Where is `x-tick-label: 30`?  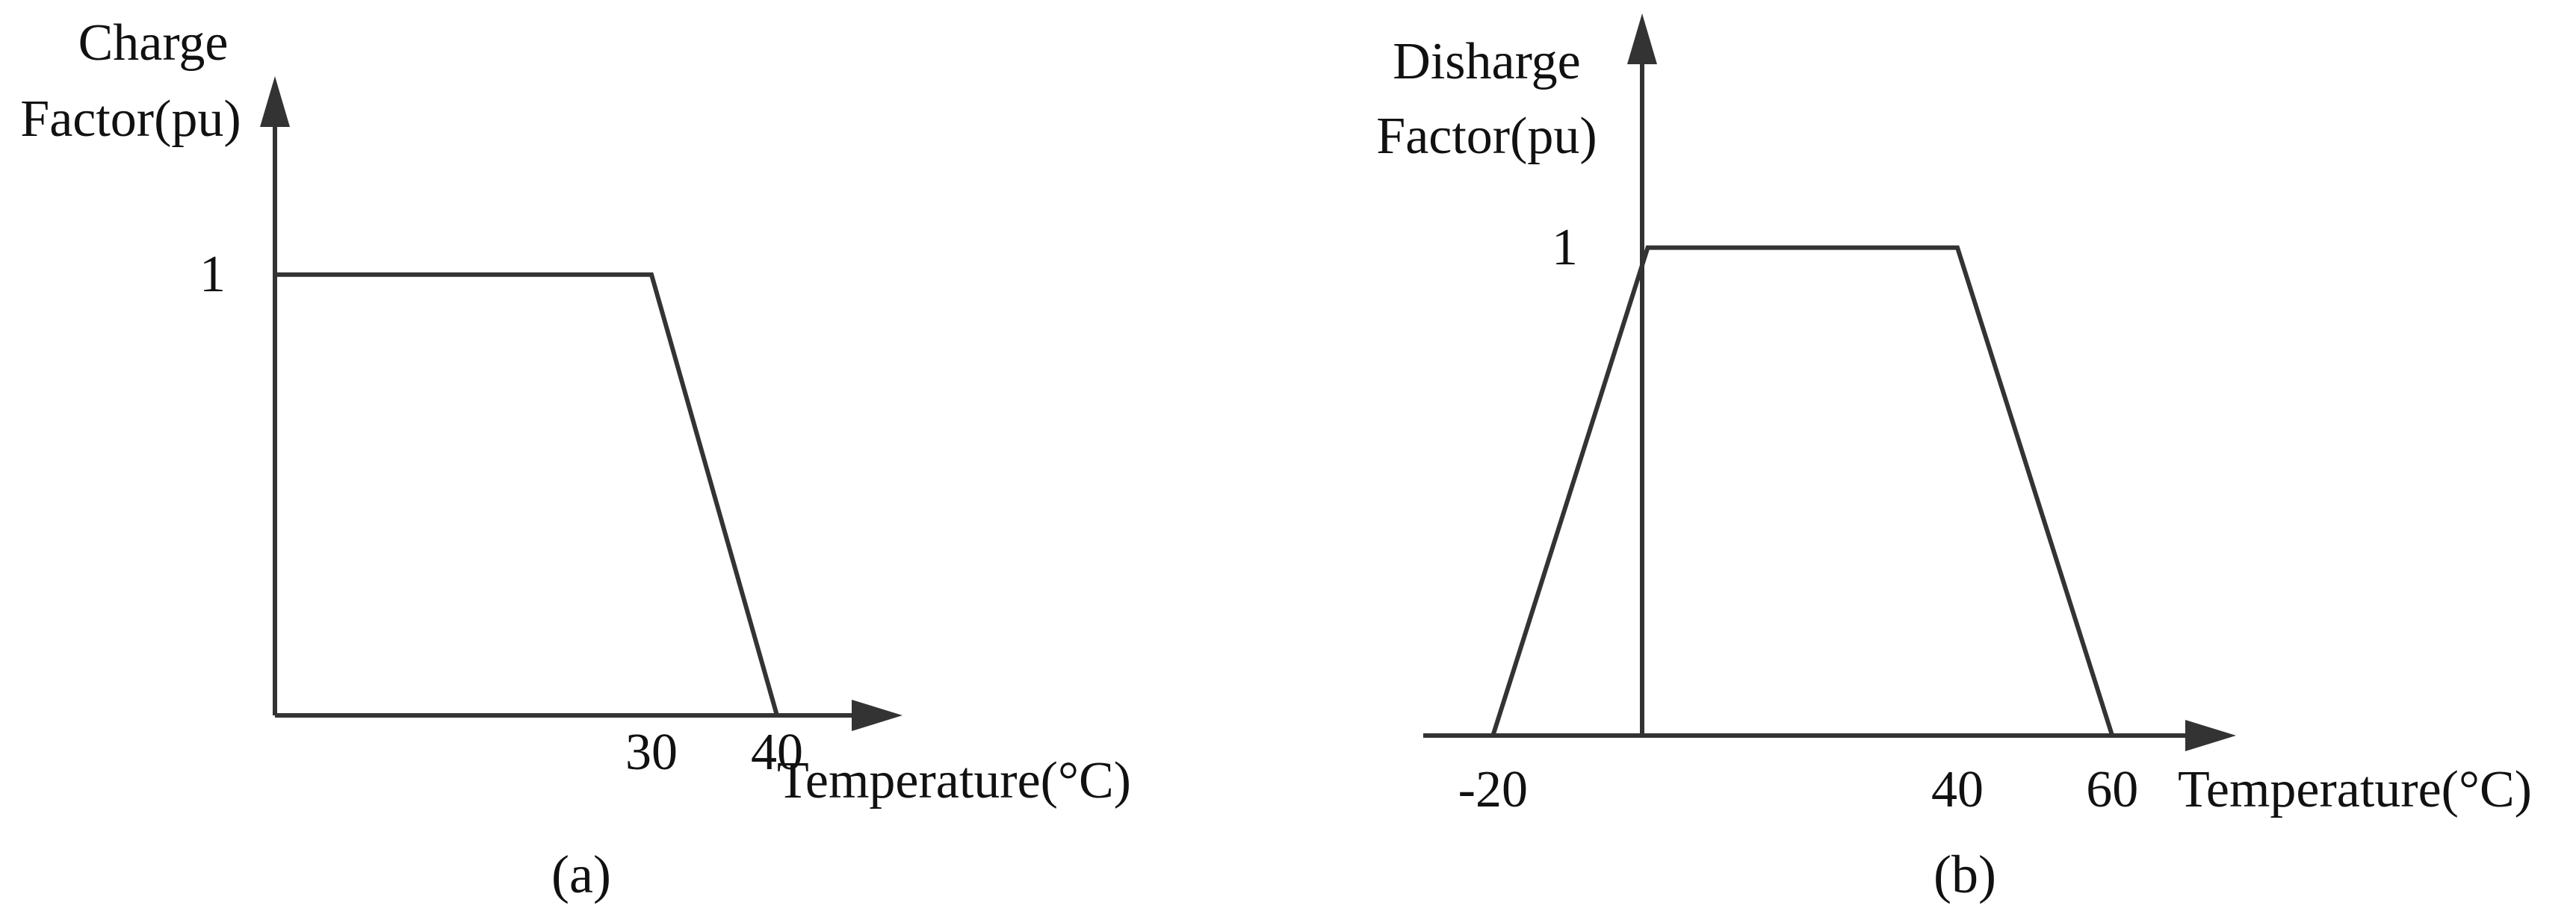
x-tick-label: 30 is located at coordinates (651, 752).